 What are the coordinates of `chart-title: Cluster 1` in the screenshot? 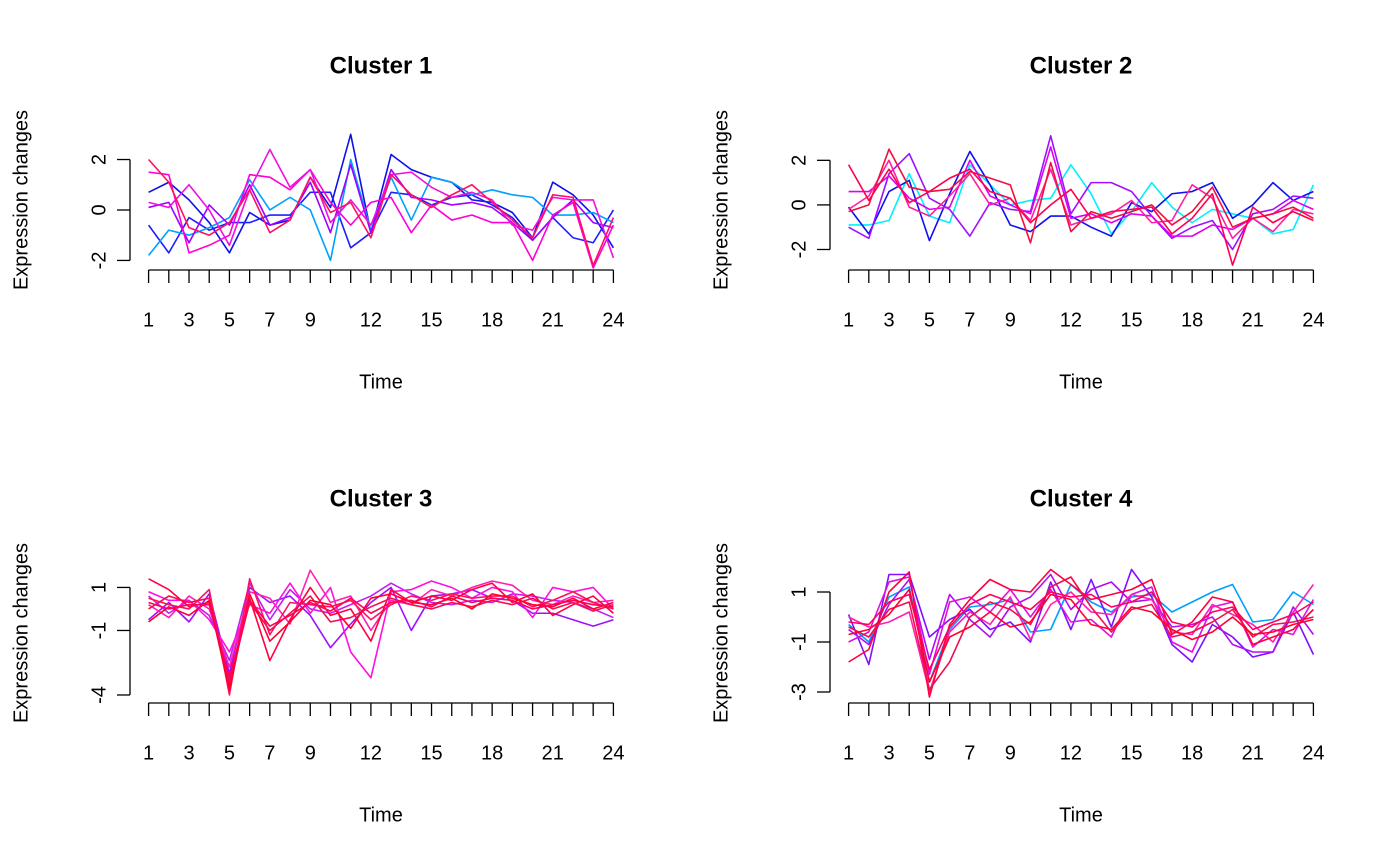 It's located at (381, 65).